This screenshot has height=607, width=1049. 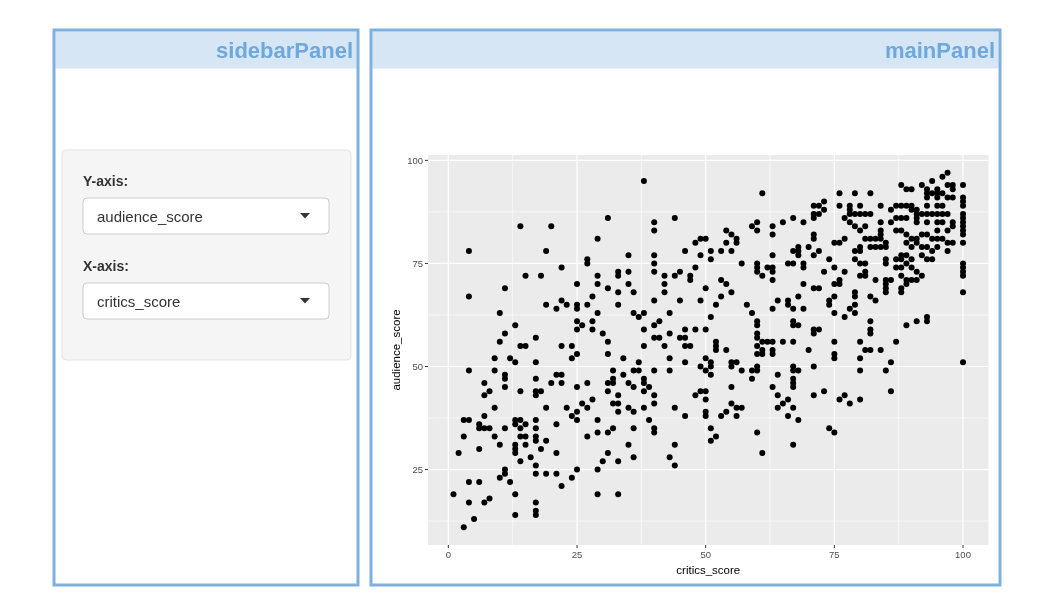 What do you see at coordinates (396, 350) in the screenshot?
I see `y-axis-title: audience_score` at bounding box center [396, 350].